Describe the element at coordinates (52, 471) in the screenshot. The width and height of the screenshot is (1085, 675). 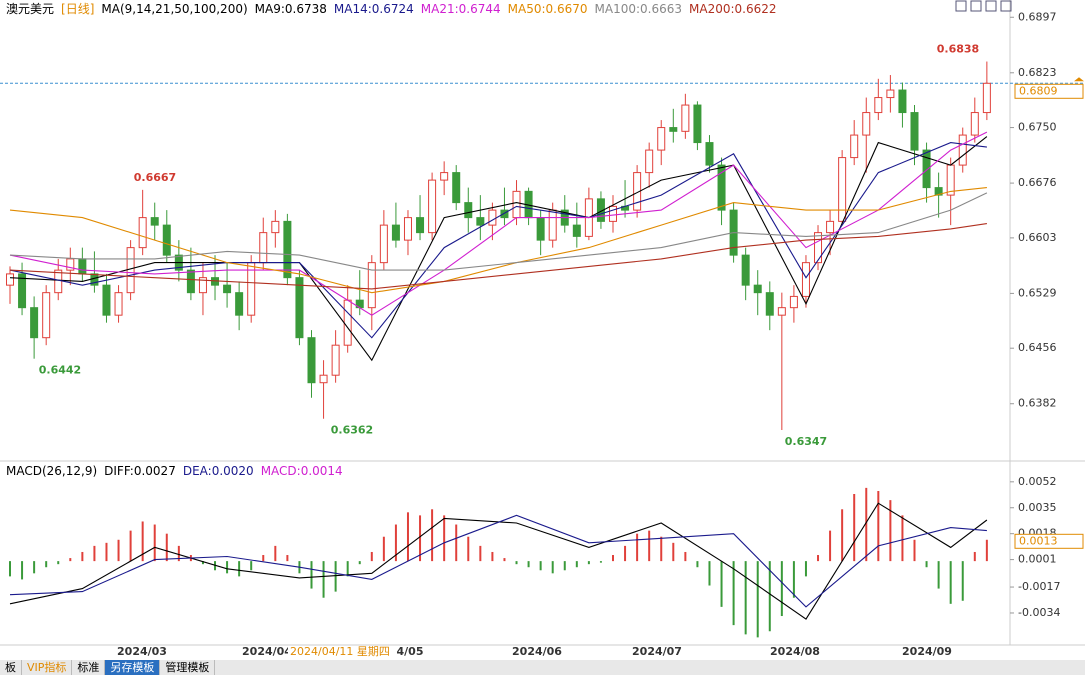
I see `macd-title: MACD(26,12,9)` at that location.